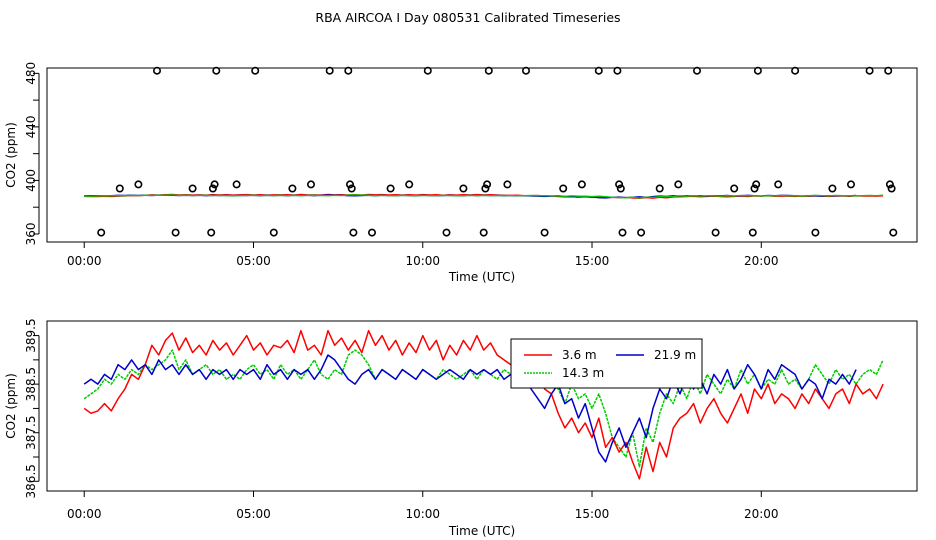  I want to click on y-tick-label: 387.5, so click(31, 433).